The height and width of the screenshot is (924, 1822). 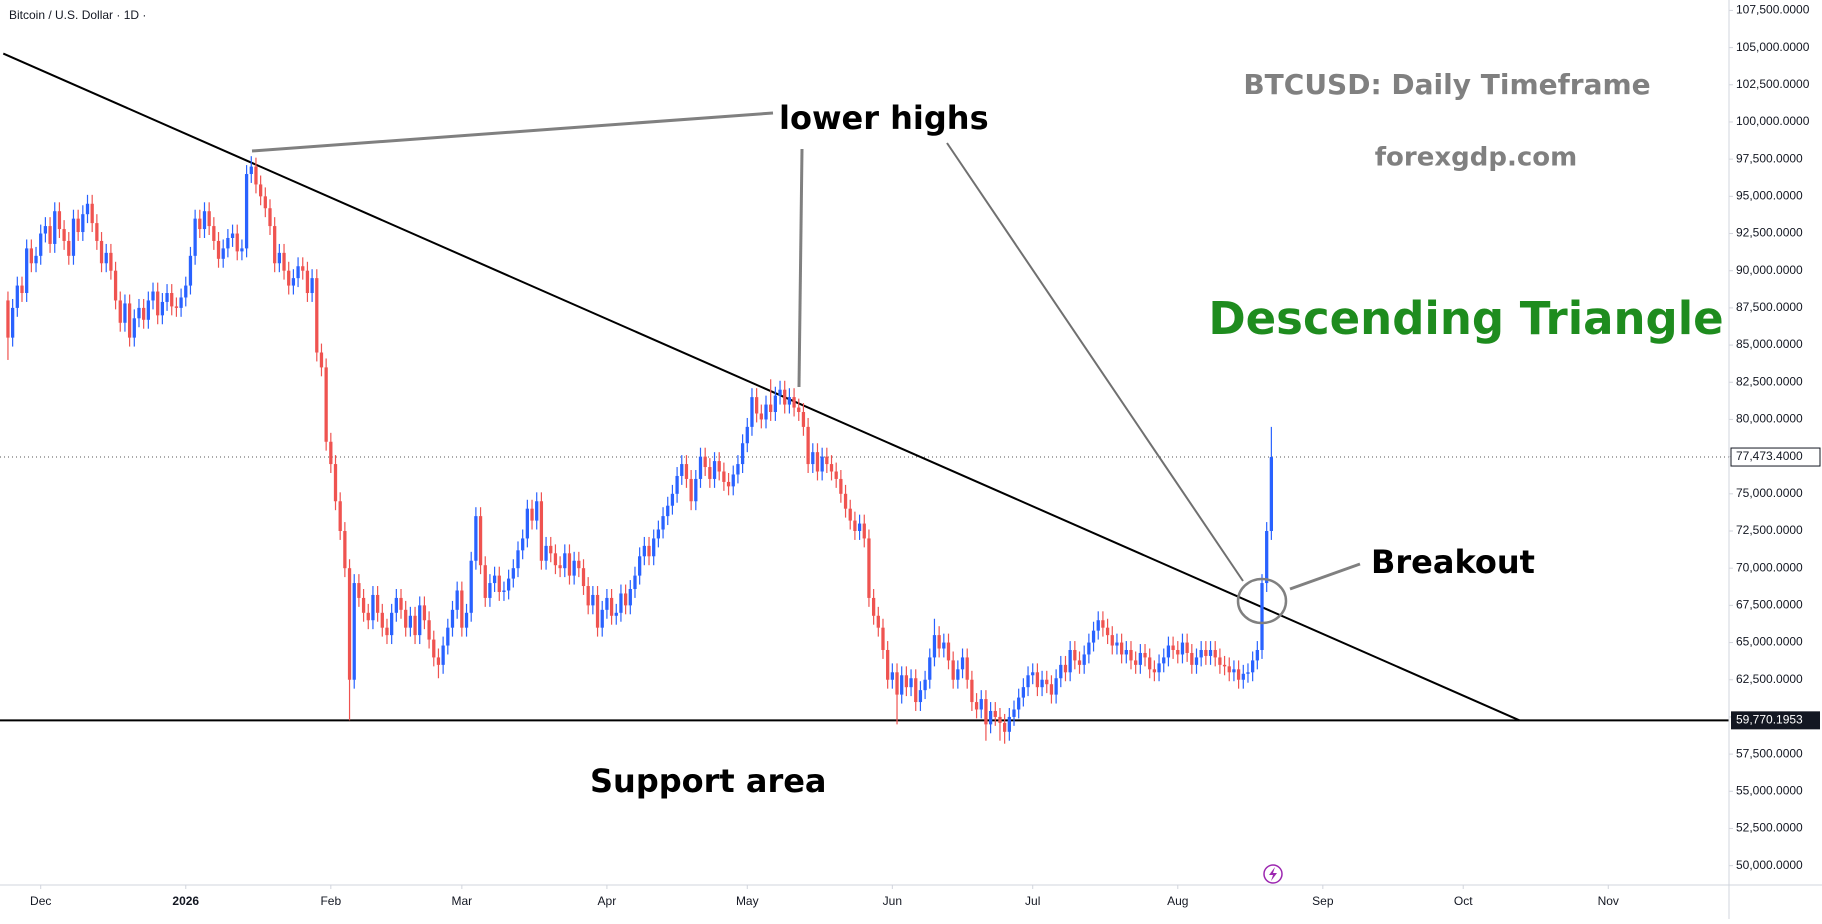 I want to click on x-tick-label: Sep, so click(x=1323, y=901).